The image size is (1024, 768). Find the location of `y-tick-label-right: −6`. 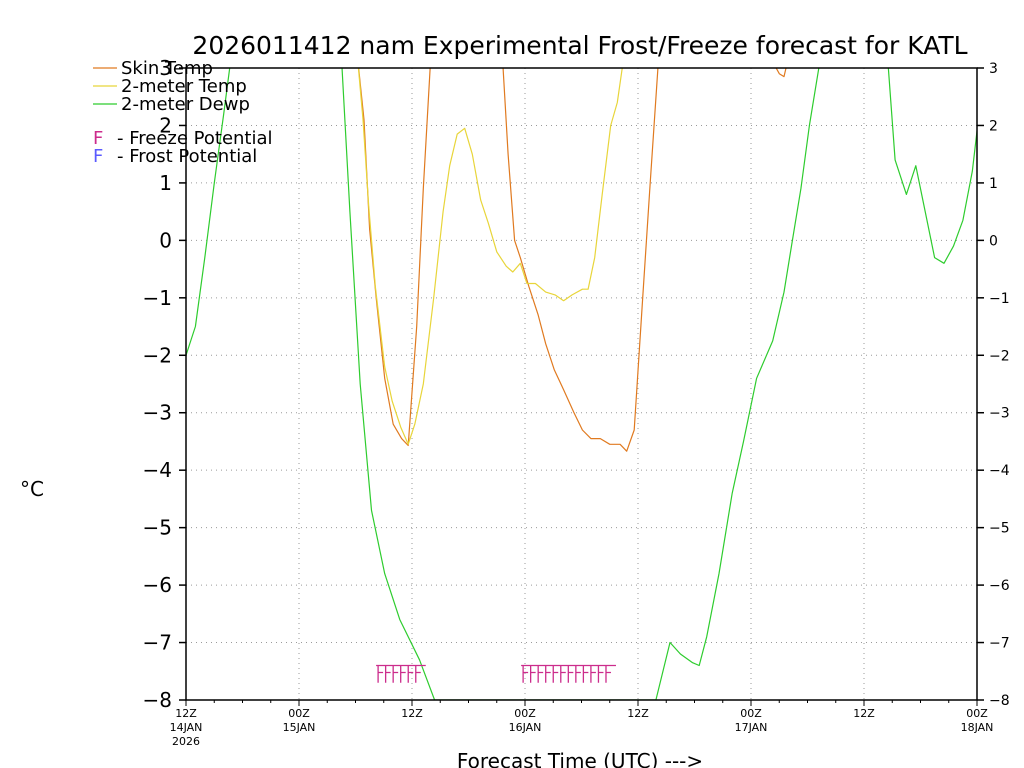

y-tick-label-right: −6 is located at coordinates (999, 586).